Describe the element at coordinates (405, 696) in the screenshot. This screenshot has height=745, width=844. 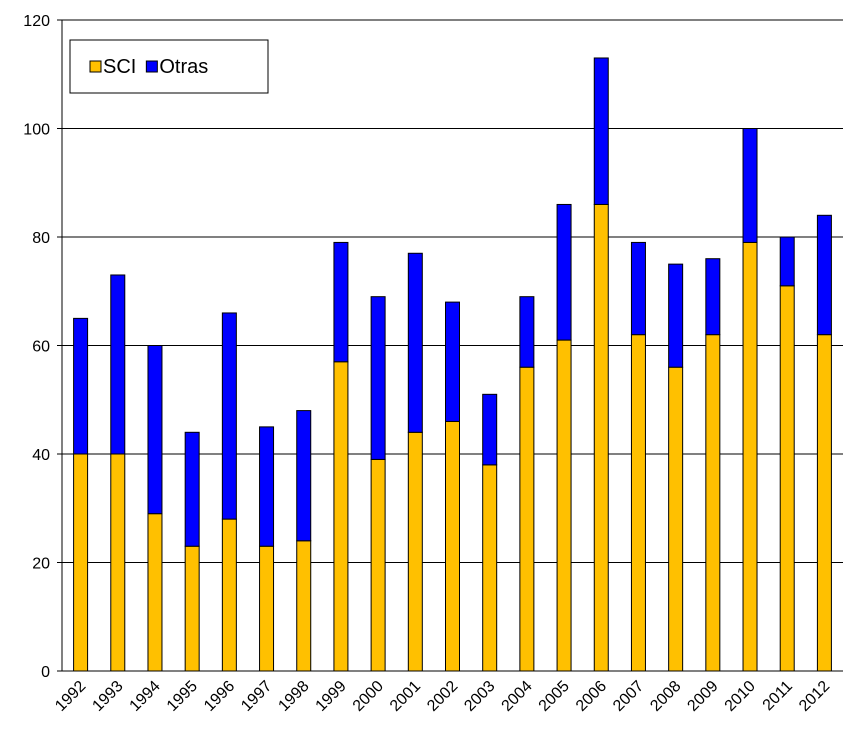
I see `x-tick-label: 2001` at that location.